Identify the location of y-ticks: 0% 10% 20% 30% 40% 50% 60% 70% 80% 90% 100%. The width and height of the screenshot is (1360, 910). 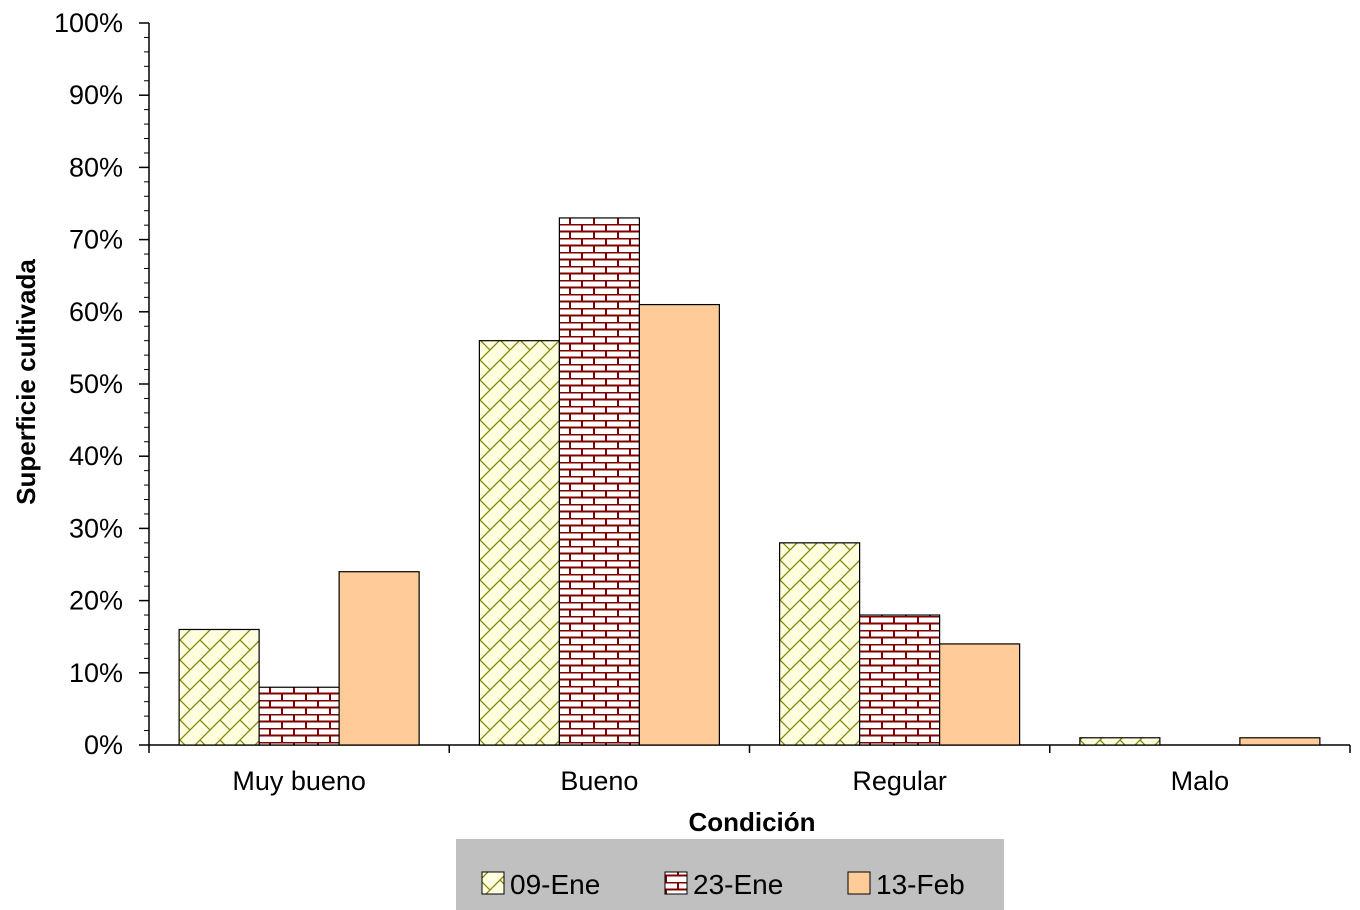
(101, 384).